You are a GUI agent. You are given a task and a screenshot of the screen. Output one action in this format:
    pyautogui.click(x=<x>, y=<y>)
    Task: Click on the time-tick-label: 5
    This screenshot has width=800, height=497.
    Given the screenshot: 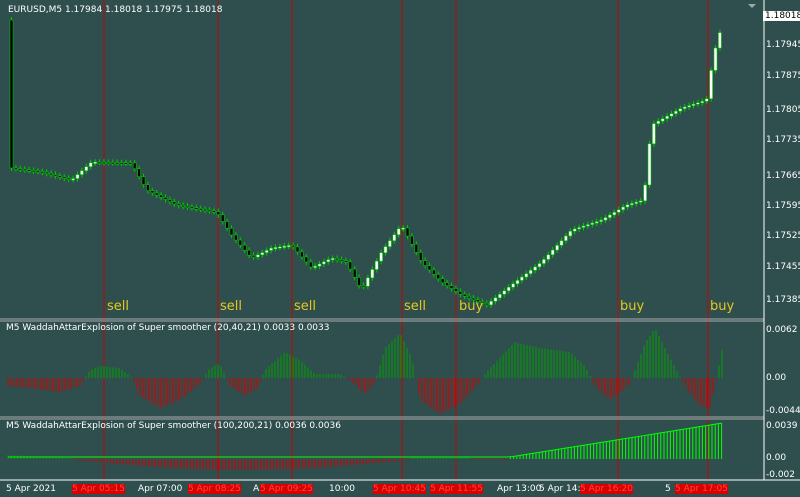 What is the action you would take?
    pyautogui.click(x=668, y=489)
    